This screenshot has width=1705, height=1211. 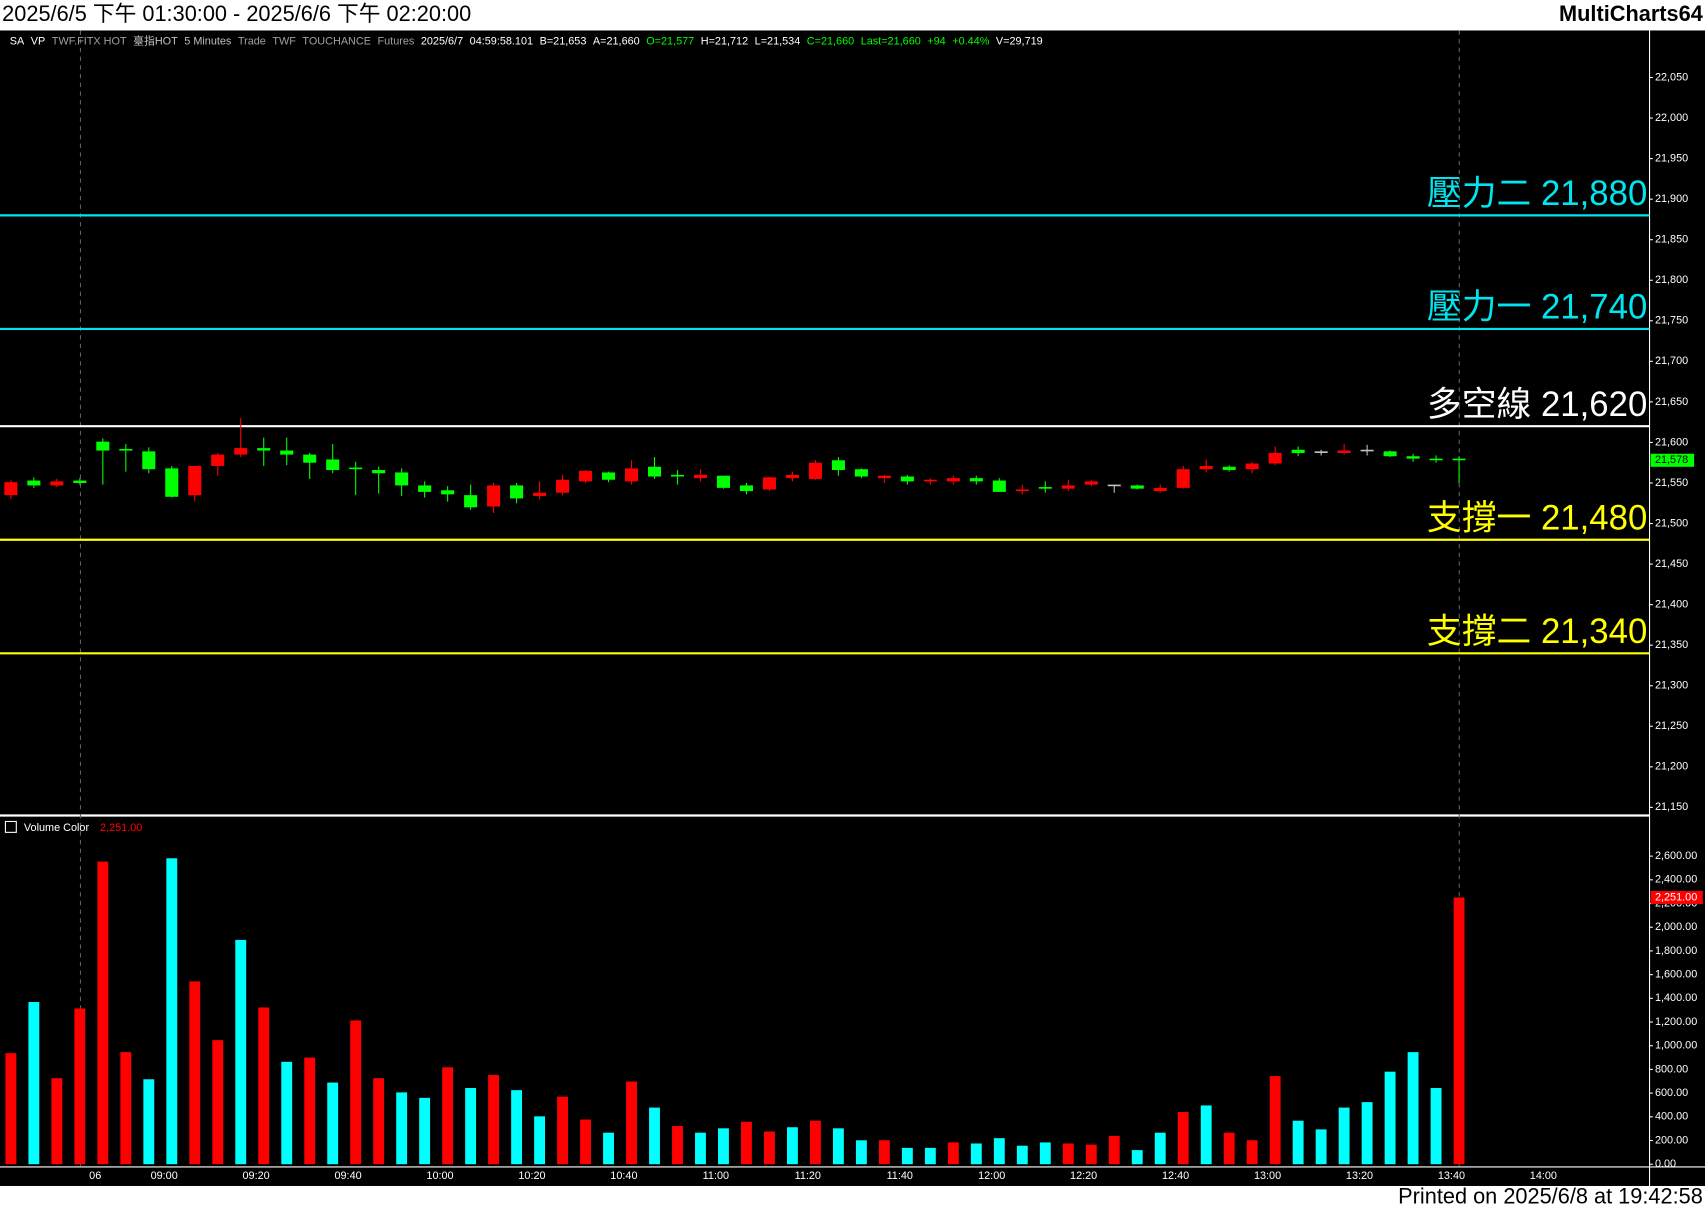 What do you see at coordinates (17, 41) in the screenshot?
I see `status-item: SA` at bounding box center [17, 41].